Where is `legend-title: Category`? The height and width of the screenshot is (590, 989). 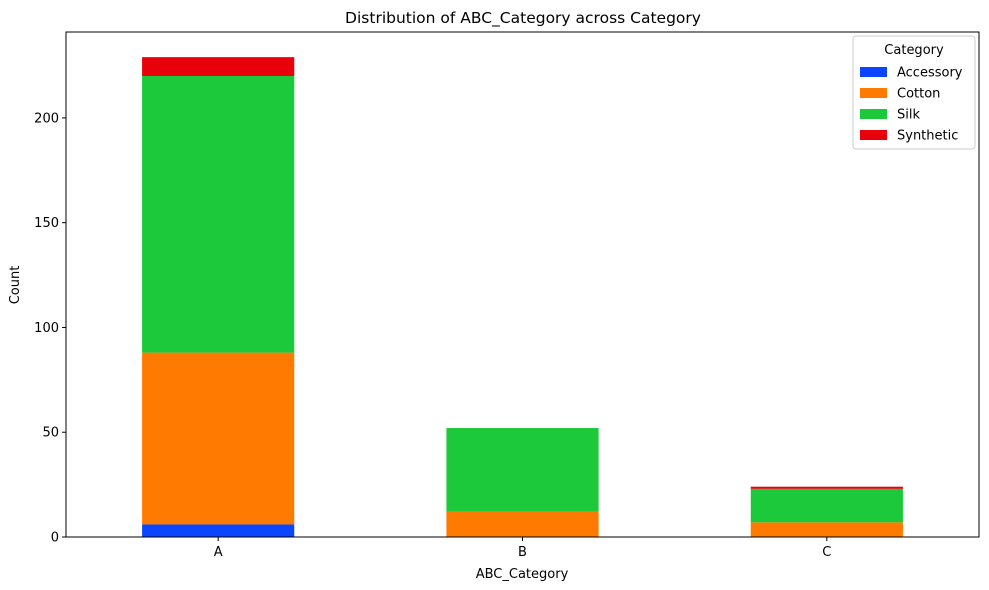
legend-title: Category is located at coordinates (914, 50).